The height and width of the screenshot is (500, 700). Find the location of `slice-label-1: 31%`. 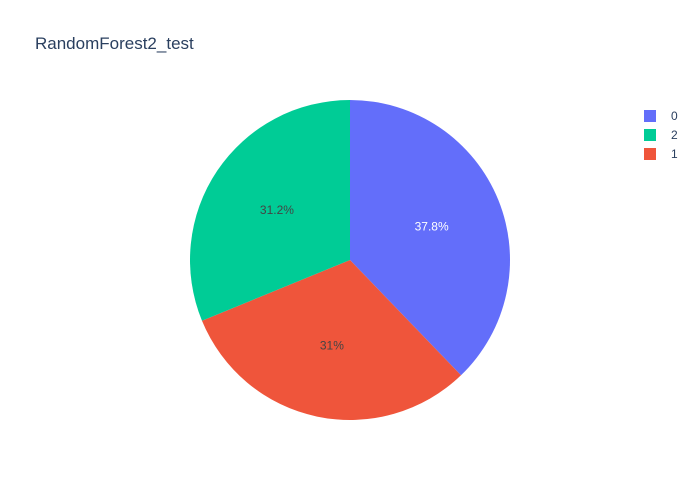

slice-label-1: 31% is located at coordinates (332, 345).